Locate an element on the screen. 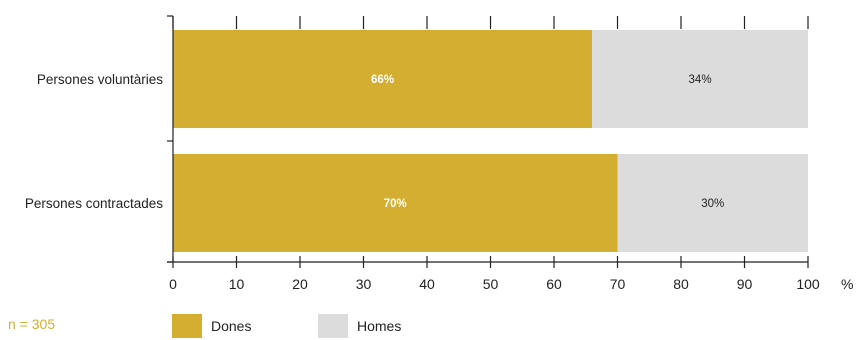 The image size is (856, 340). bar-label-homes-0: 34% is located at coordinates (700, 80).